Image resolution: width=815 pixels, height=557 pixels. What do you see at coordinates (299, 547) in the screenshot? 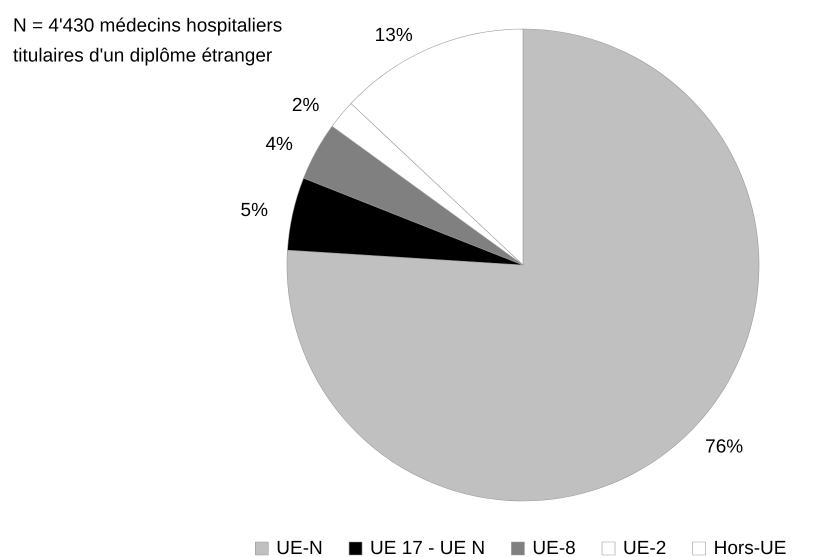
I see `legend-label: UE-N` at bounding box center [299, 547].